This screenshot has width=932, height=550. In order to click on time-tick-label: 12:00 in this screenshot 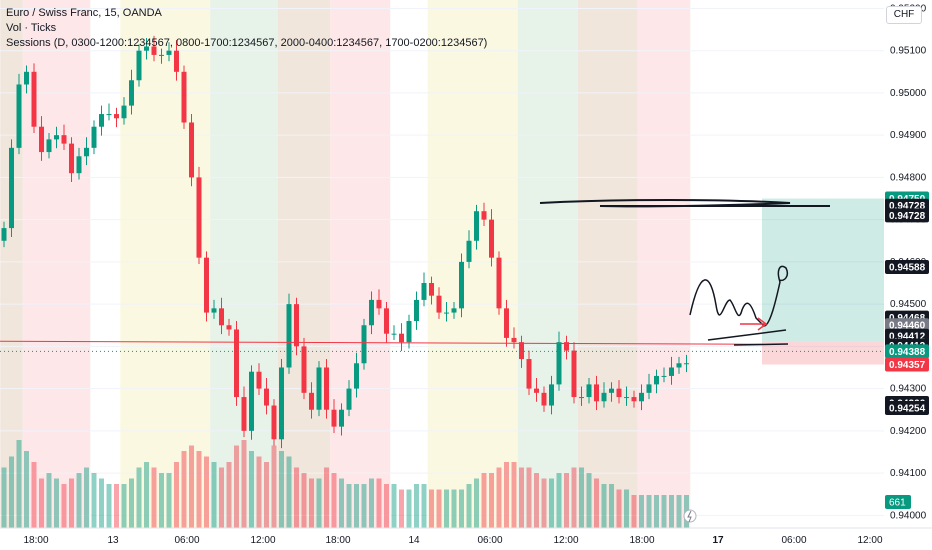, I will do `click(869, 540)`.